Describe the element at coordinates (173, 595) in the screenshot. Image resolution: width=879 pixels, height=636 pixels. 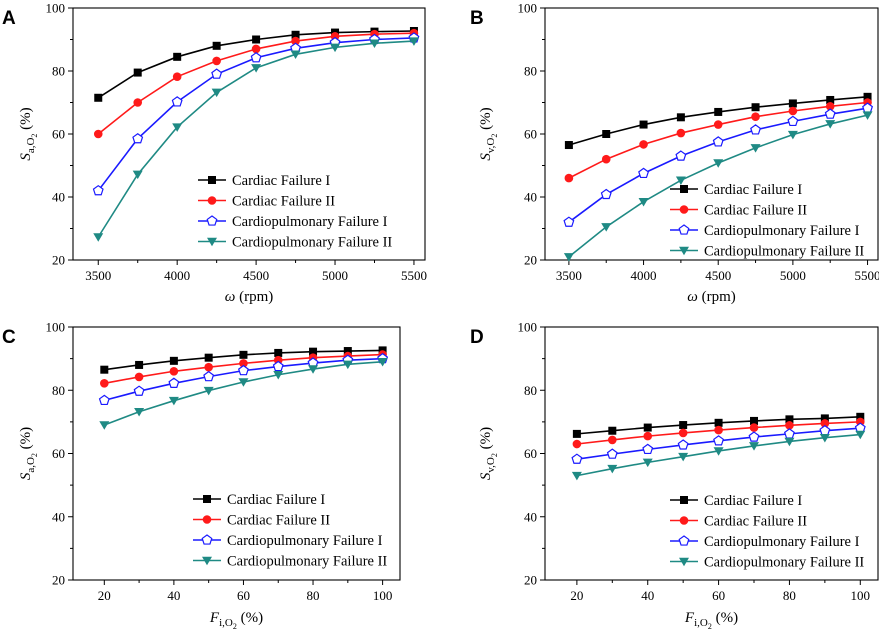
I see `x-tick-label: 40` at that location.